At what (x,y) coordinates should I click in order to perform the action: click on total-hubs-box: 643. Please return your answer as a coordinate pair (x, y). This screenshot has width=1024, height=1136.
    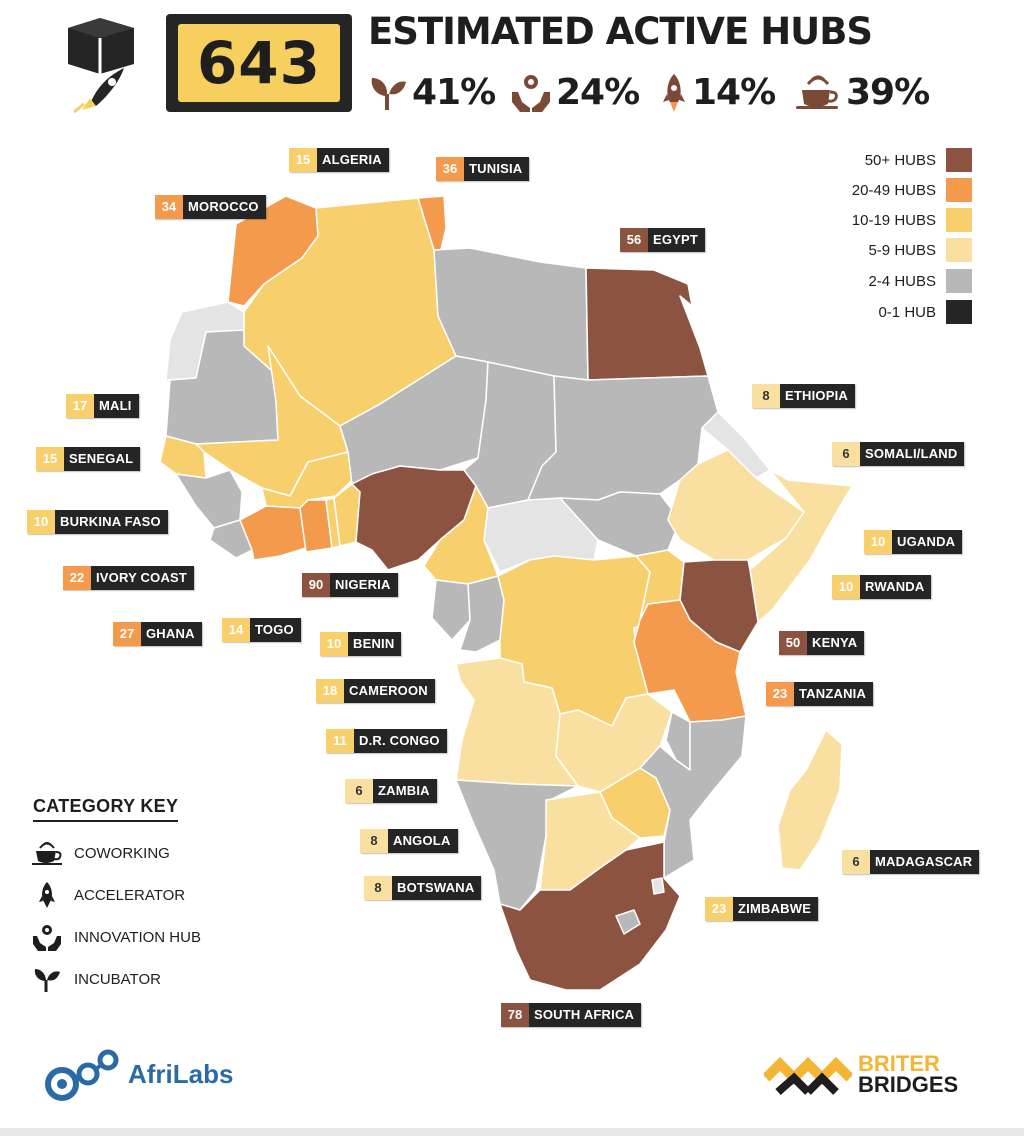
    Looking at the image, I should click on (259, 63).